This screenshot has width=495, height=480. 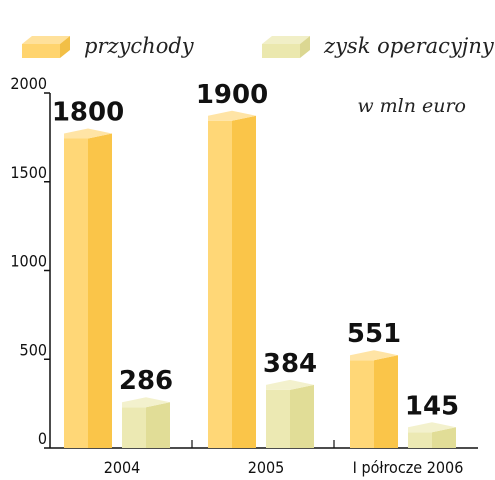 I want to click on y-tick-label: 1500, so click(x=28, y=172).